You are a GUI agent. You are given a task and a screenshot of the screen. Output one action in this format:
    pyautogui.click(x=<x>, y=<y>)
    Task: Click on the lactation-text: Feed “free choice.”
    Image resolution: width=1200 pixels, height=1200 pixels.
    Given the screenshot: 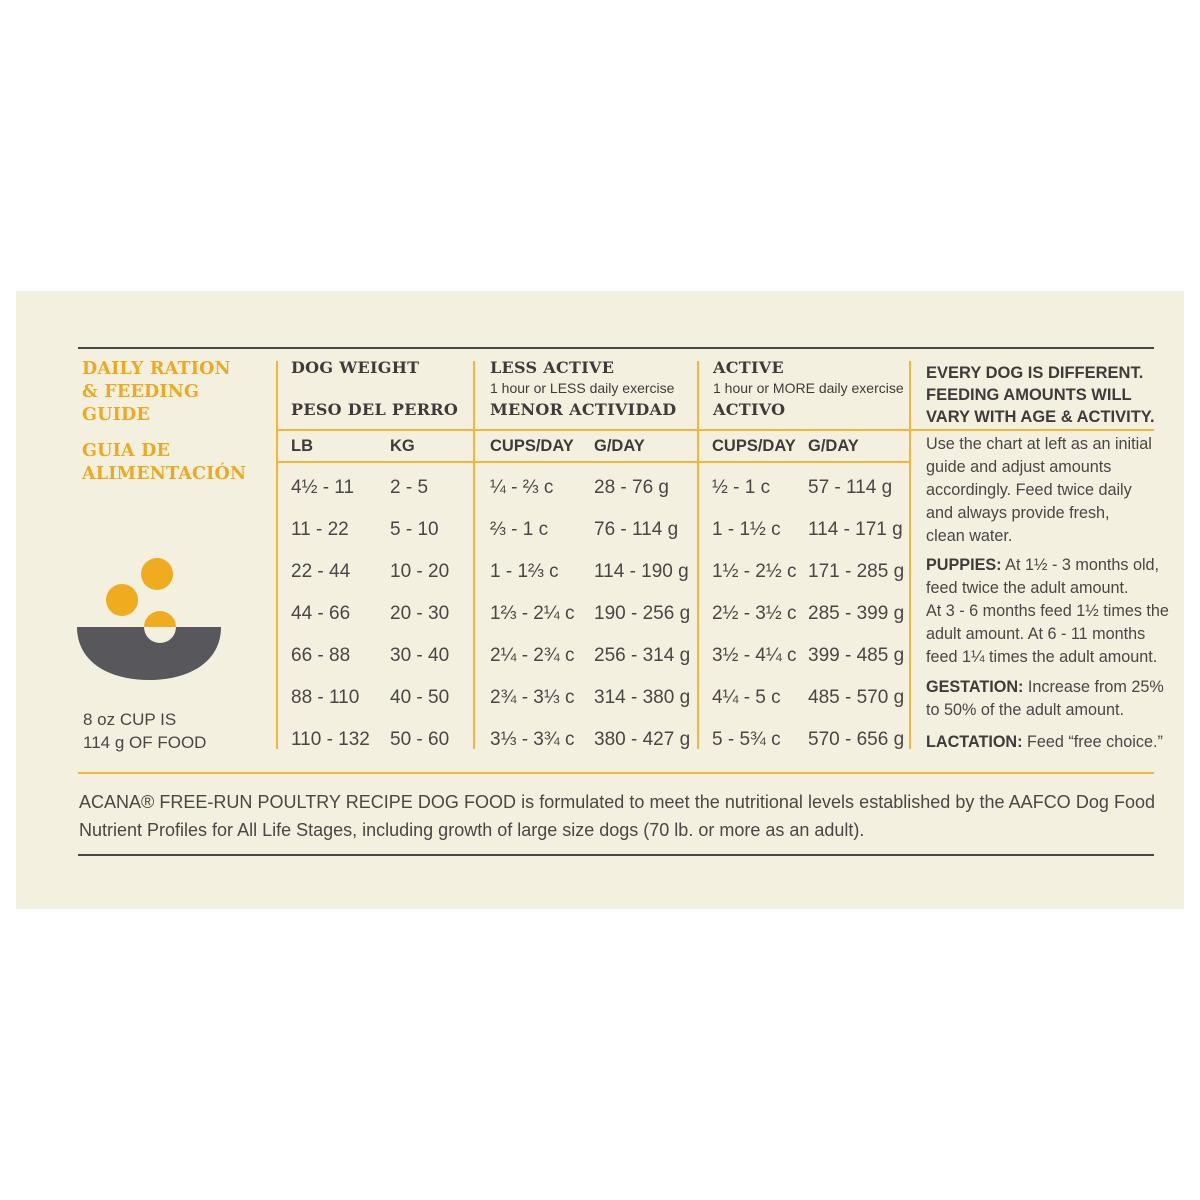 What is the action you would take?
    pyautogui.click(x=1092, y=742)
    